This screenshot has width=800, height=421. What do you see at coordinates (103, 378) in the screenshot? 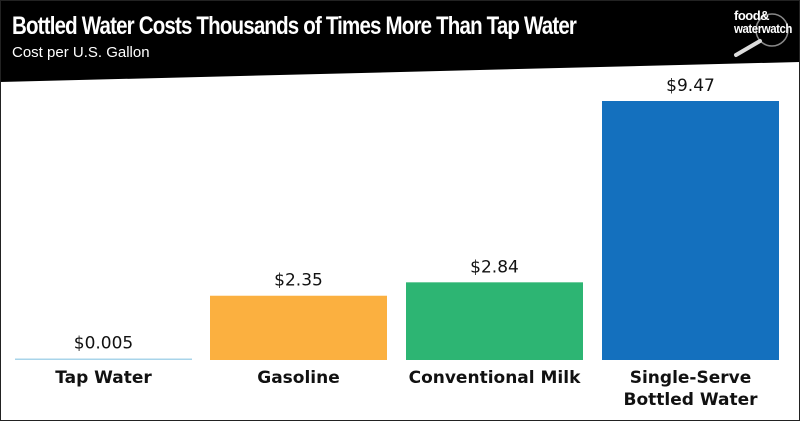
I see `category-label: Tap Water` at bounding box center [103, 378].